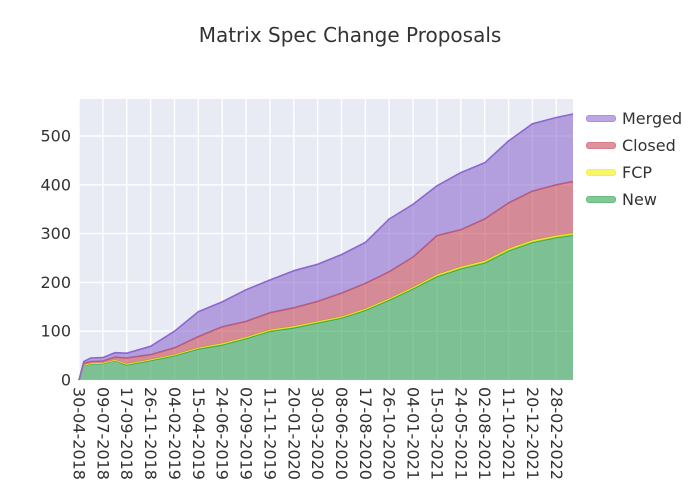 The height and width of the screenshot is (500, 700). I want to click on legend-swatch-merged, so click(601, 118).